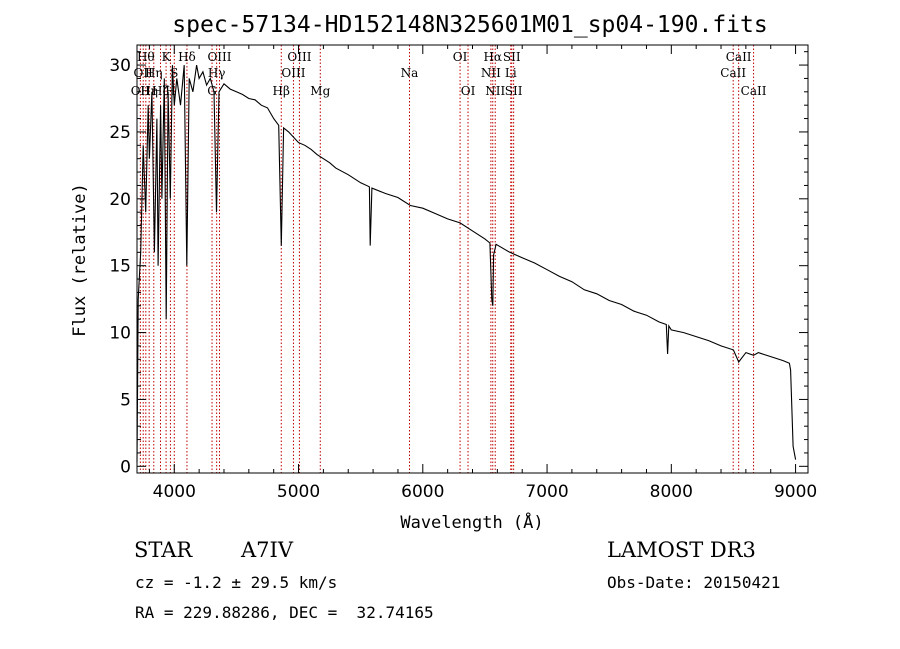  Describe the element at coordinates (174, 73) in the screenshot. I see `line-label: S` at that location.